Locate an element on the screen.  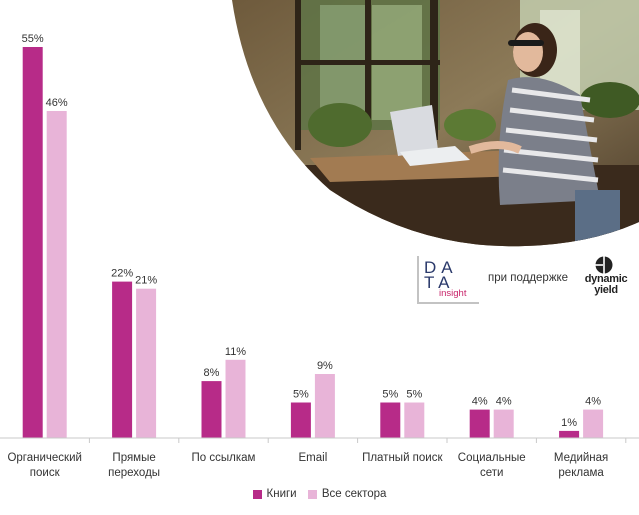
category-label-2: По ссылкам is located at coordinates (224, 458).